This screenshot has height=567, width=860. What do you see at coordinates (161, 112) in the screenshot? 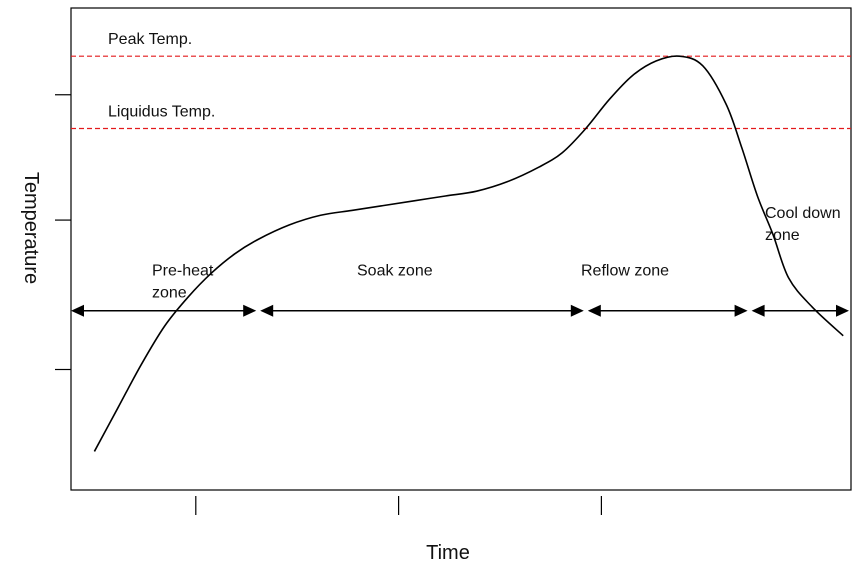
I see `reference-line-label-2: Liquidus Temp.` at bounding box center [161, 112].